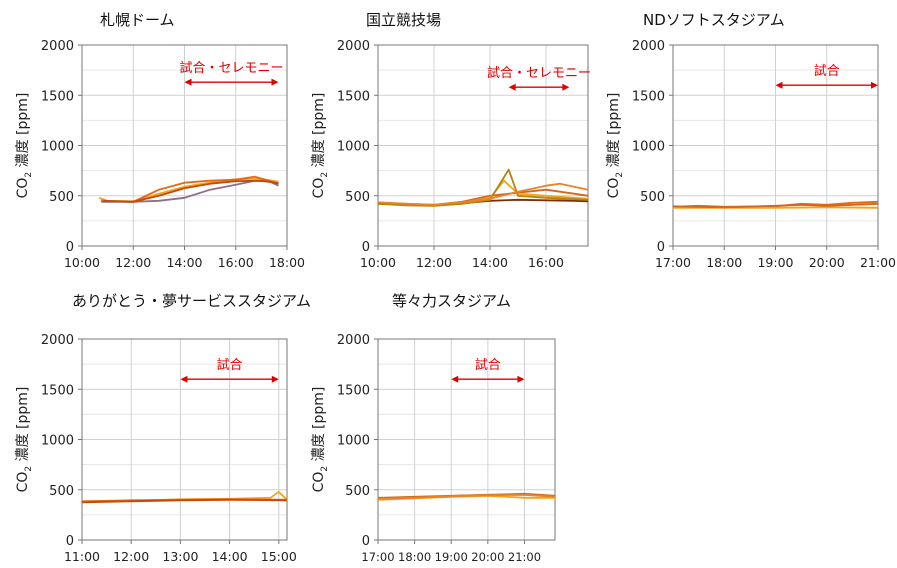 The image size is (897, 568). Describe the element at coordinates (451, 301) in the screenshot. I see `chart-title: 等々力スタジアム` at that location.